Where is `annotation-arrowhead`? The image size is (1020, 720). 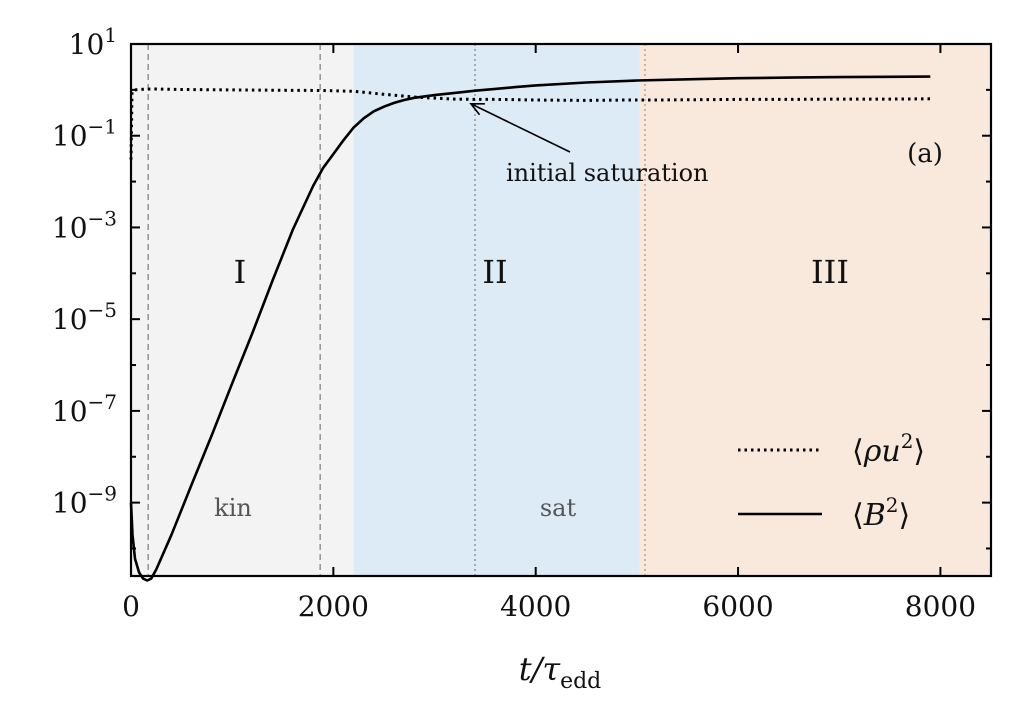
annotation-arrowhead is located at coordinates (477, 109).